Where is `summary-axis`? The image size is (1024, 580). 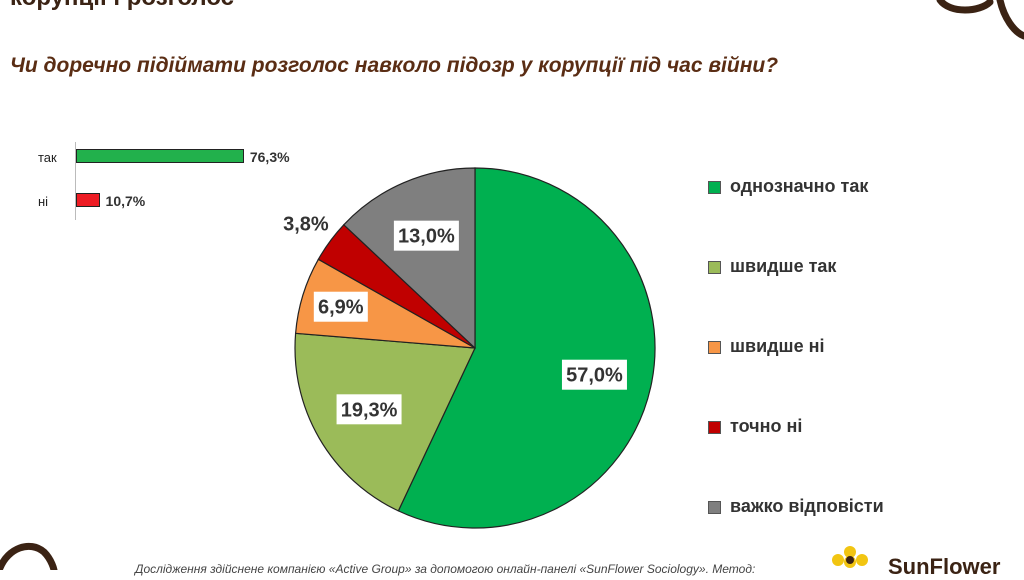 summary-axis is located at coordinates (75, 181).